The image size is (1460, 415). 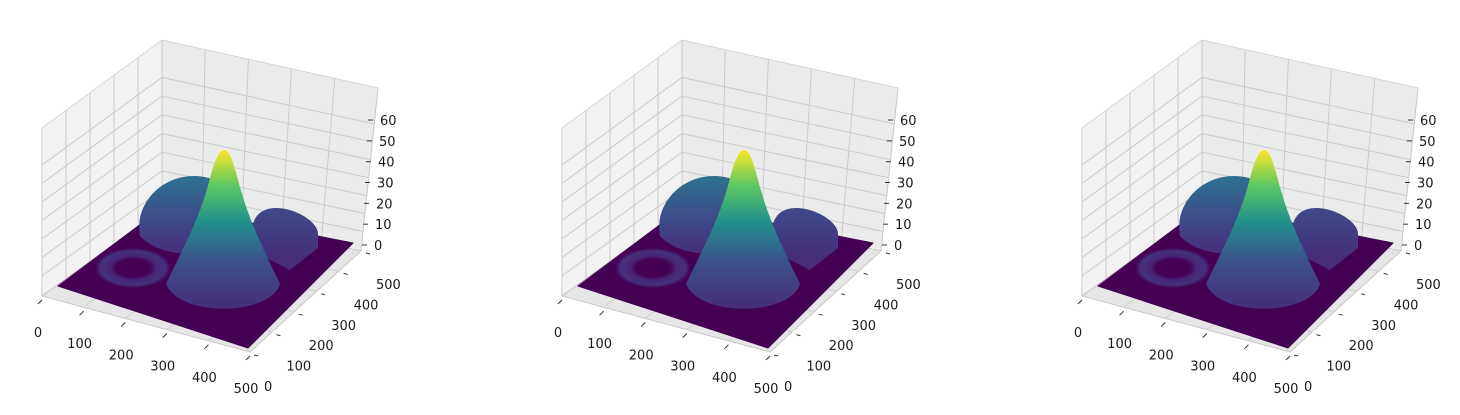 I want to click on surface-plateau, so click(x=805, y=239).